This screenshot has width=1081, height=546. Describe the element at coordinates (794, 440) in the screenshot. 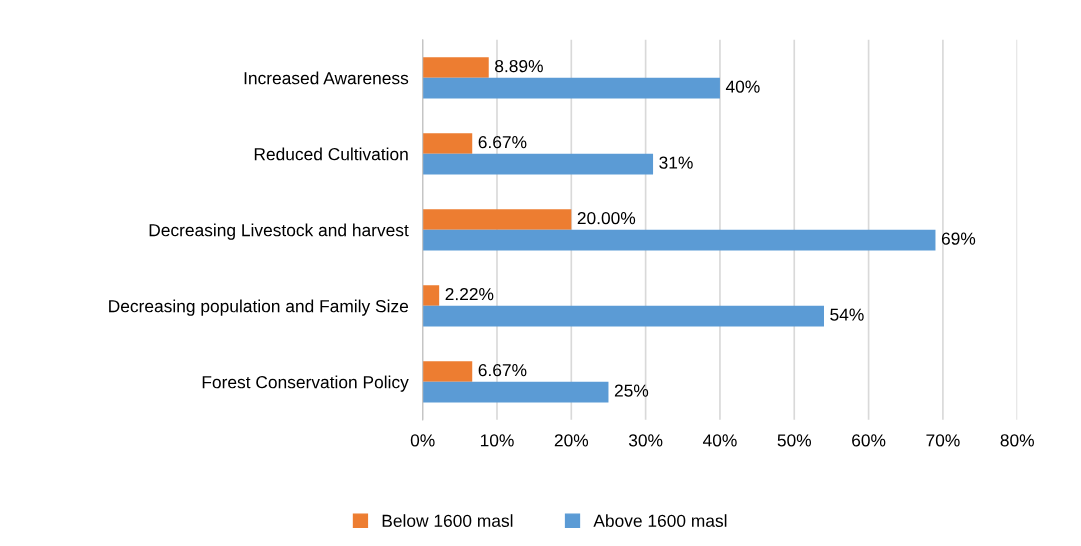

I see `x-tick-label: 50%` at that location.